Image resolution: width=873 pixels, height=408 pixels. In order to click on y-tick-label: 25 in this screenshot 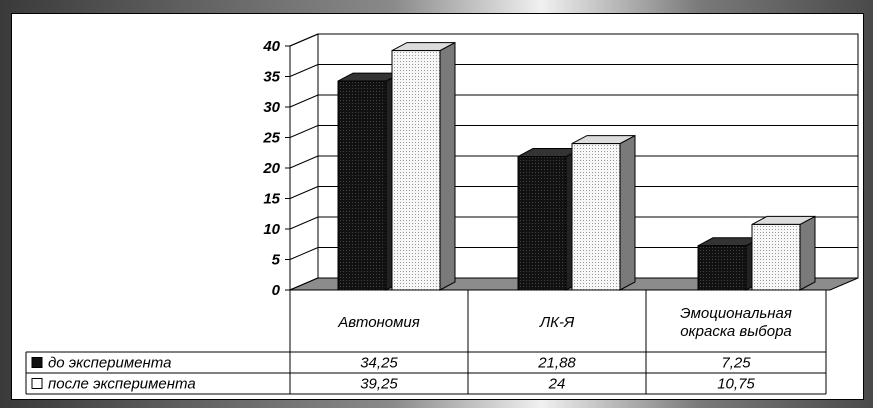, I will do `click(271, 138)`.